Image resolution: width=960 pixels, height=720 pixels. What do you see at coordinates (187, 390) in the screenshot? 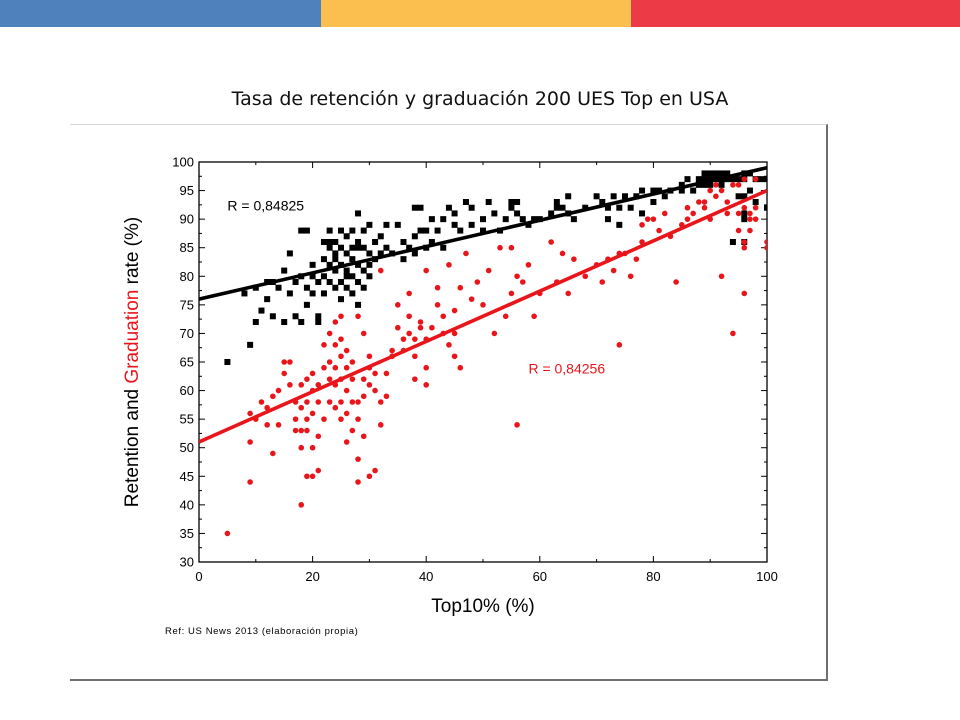
I see `y-tick-label: 60` at bounding box center [187, 390].